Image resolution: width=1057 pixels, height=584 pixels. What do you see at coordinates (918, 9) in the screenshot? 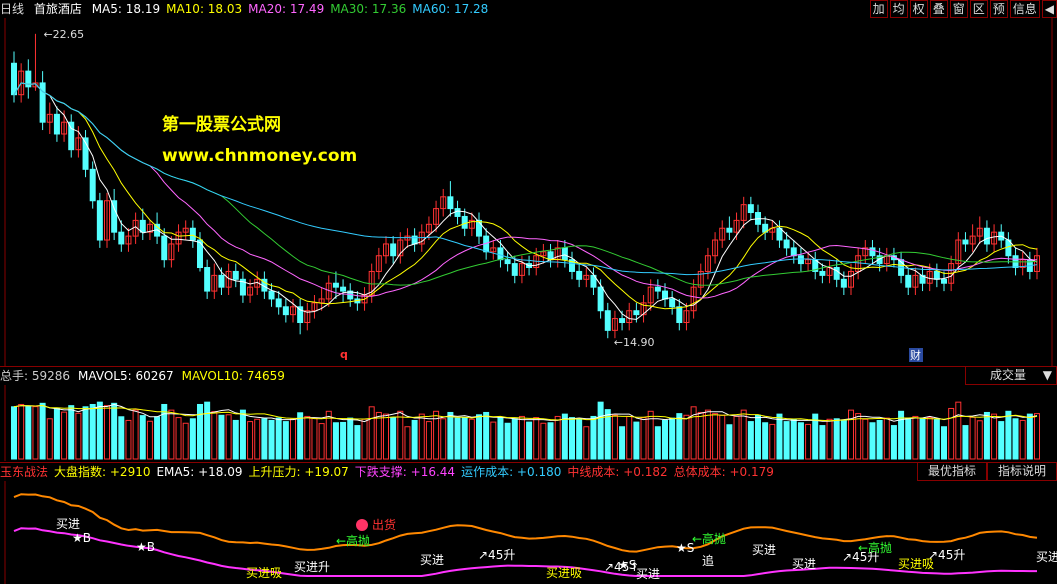
I see `toolbar-button-2: 权` at bounding box center [918, 9].